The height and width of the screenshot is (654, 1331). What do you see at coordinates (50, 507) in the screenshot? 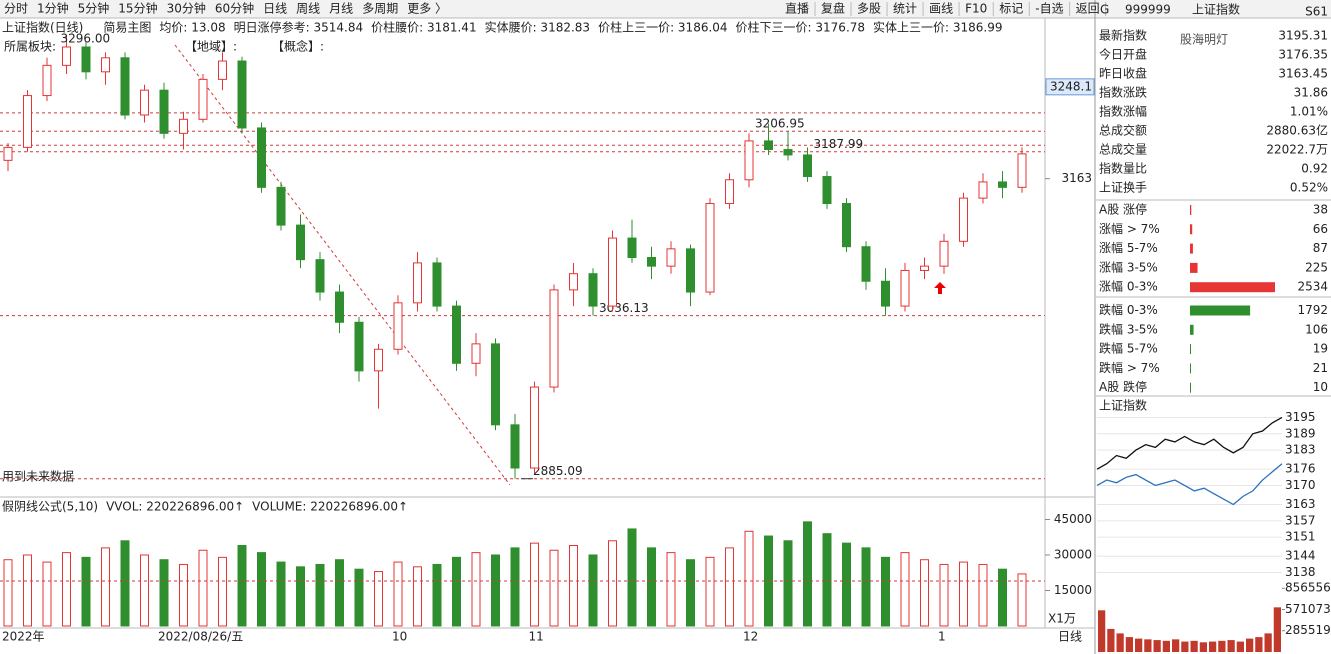
I see `volume-title: 假阴线公式(5,10)` at bounding box center [50, 507].